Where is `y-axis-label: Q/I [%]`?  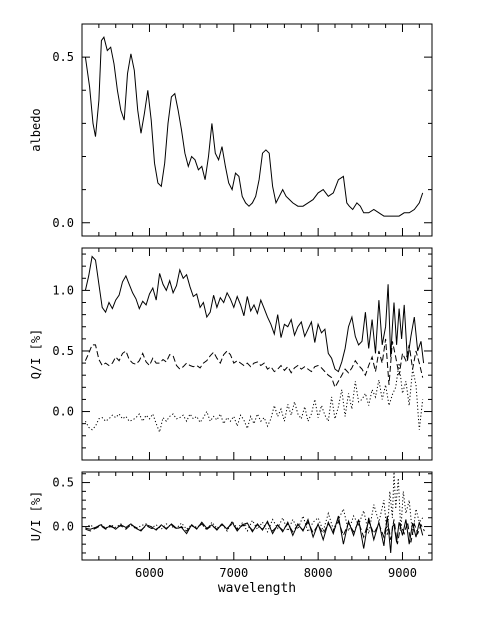 y-axis-label: Q/I [%] is located at coordinates (36, 354).